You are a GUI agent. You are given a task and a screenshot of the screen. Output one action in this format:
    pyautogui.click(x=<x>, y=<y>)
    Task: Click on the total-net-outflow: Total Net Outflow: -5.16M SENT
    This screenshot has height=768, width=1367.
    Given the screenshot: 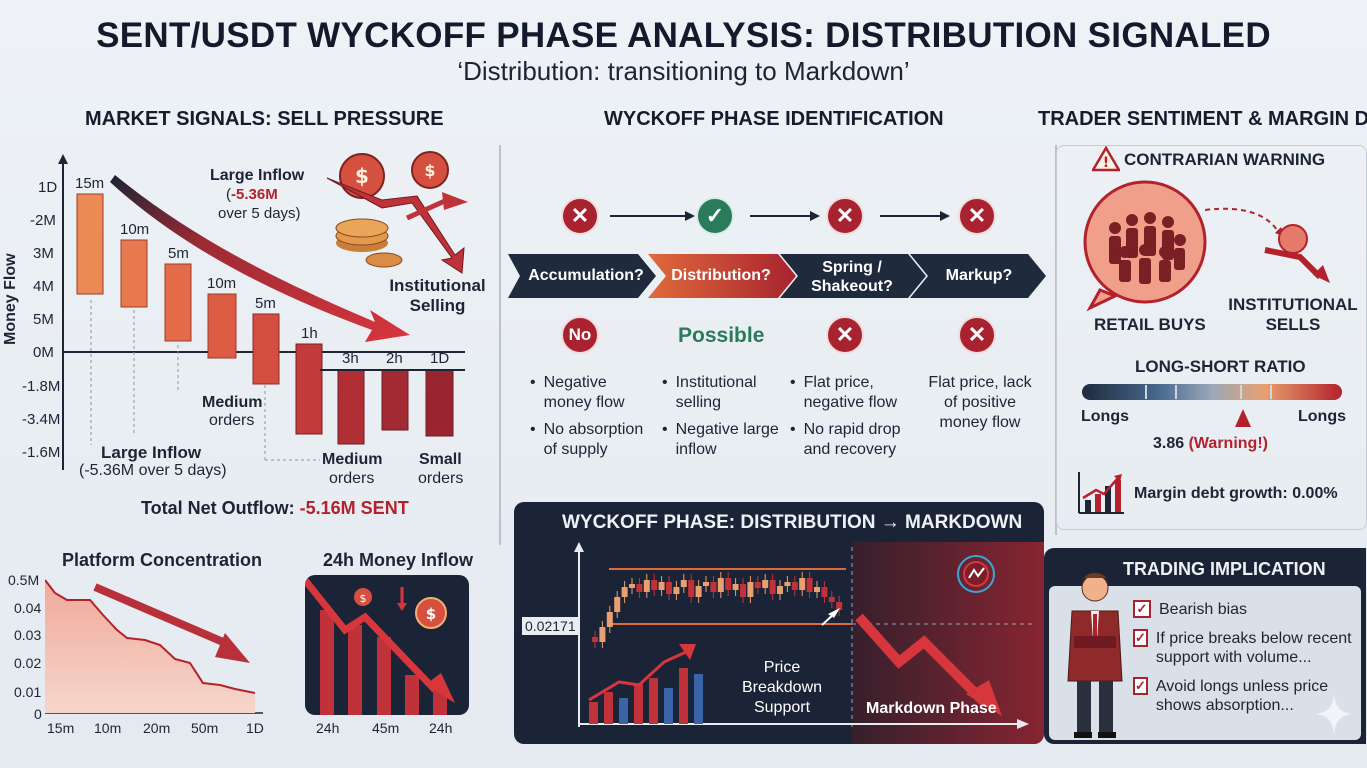 What is the action you would take?
    pyautogui.click(x=275, y=508)
    